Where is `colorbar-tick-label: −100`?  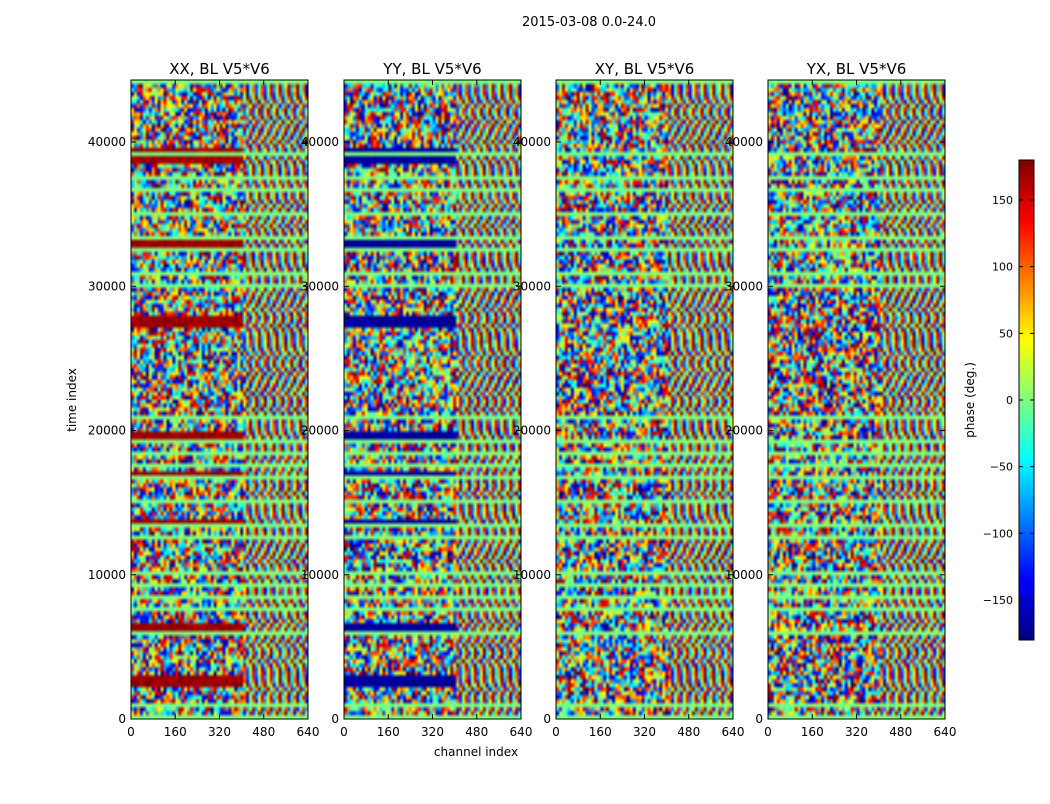
colorbar-tick-label: −100 is located at coordinates (998, 533).